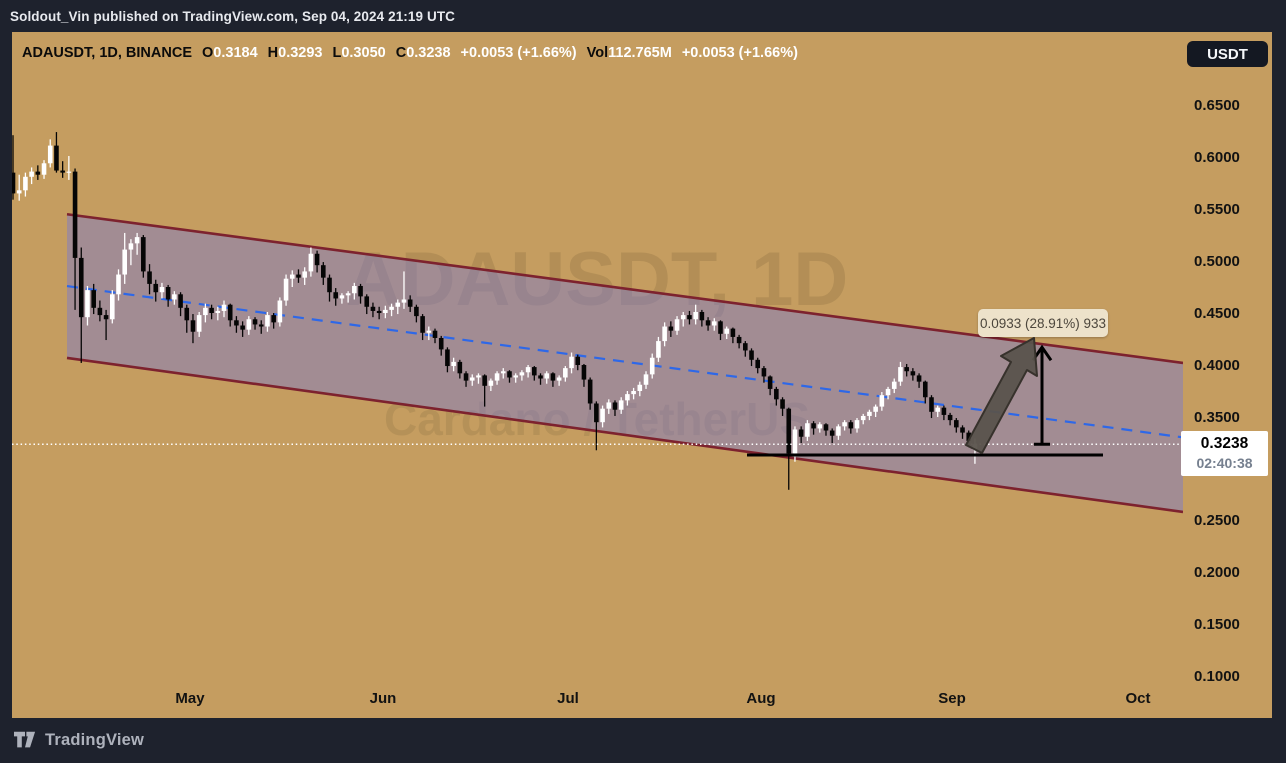 This screenshot has width=1286, height=763. Describe the element at coordinates (1217, 261) in the screenshot. I see `price-axis-label: 0.5000` at that location.